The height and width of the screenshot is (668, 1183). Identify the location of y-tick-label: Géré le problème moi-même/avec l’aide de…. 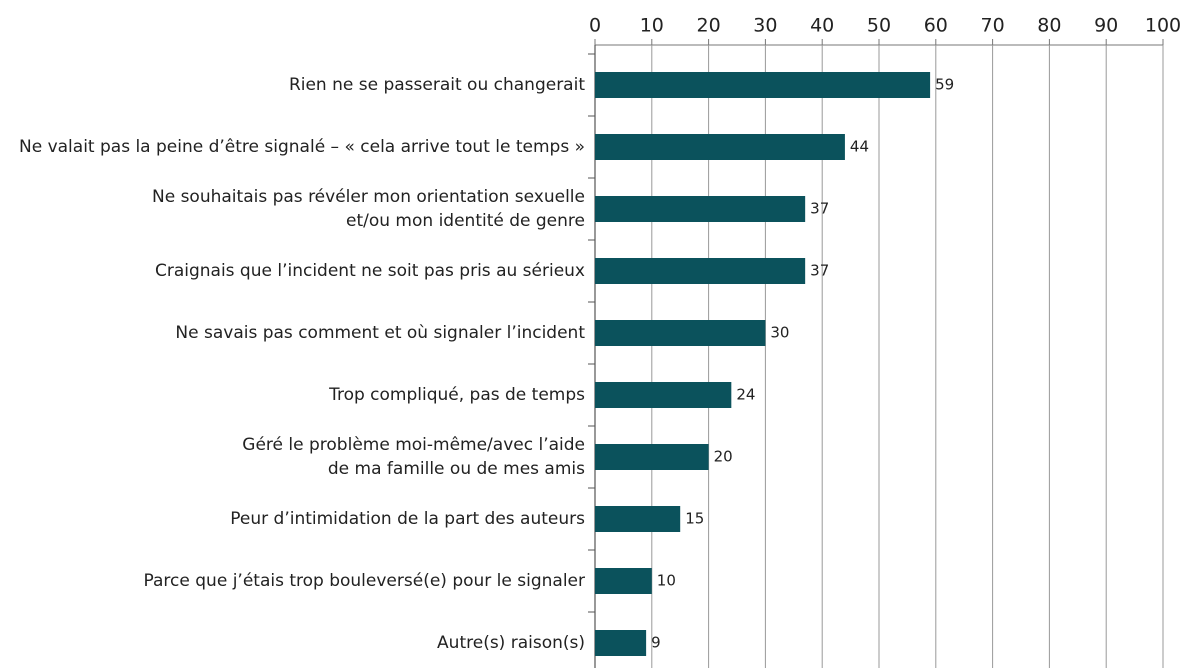
(413, 457).